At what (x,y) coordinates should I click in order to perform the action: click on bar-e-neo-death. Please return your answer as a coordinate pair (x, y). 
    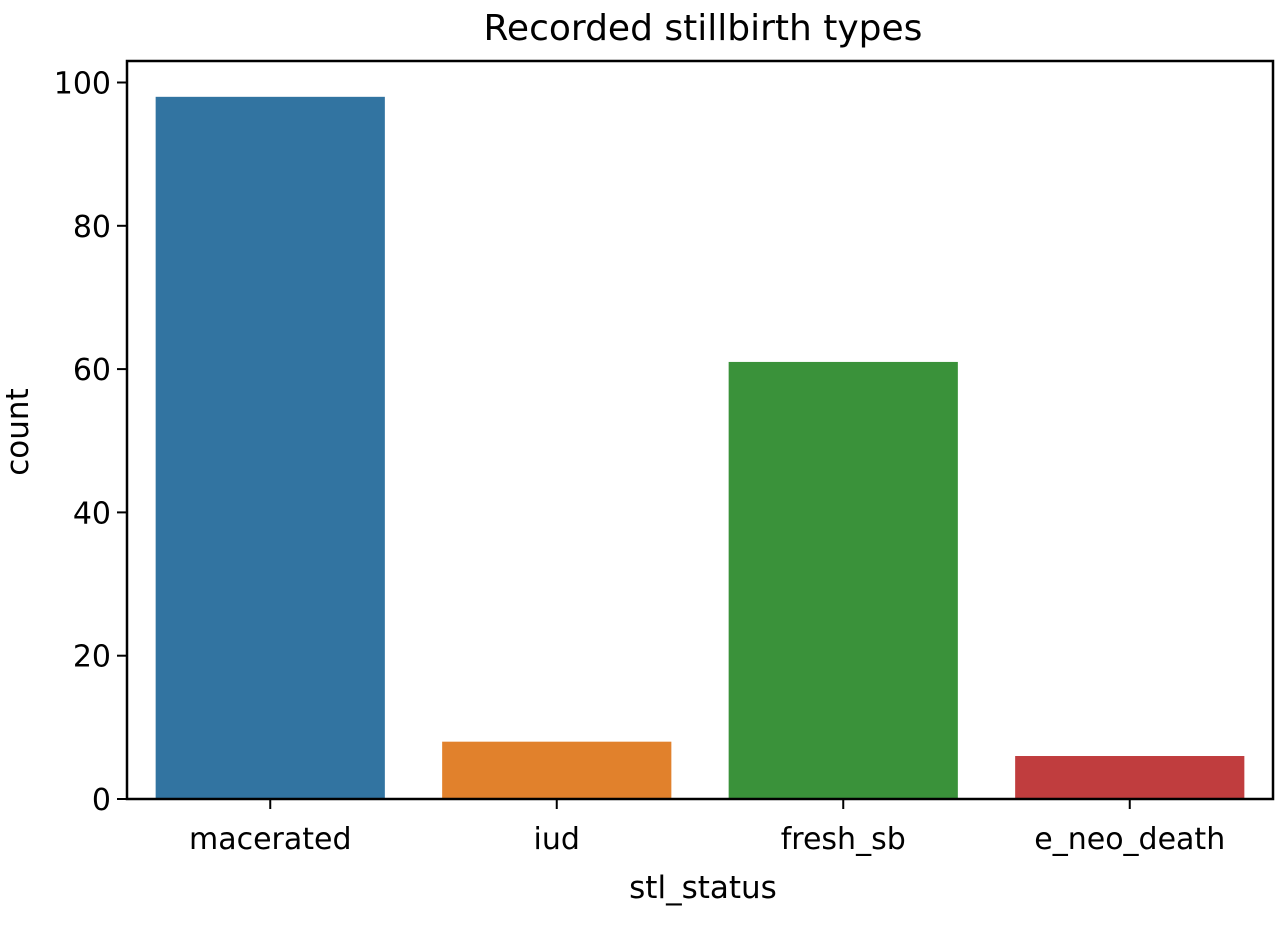
    Looking at the image, I should click on (1130, 777).